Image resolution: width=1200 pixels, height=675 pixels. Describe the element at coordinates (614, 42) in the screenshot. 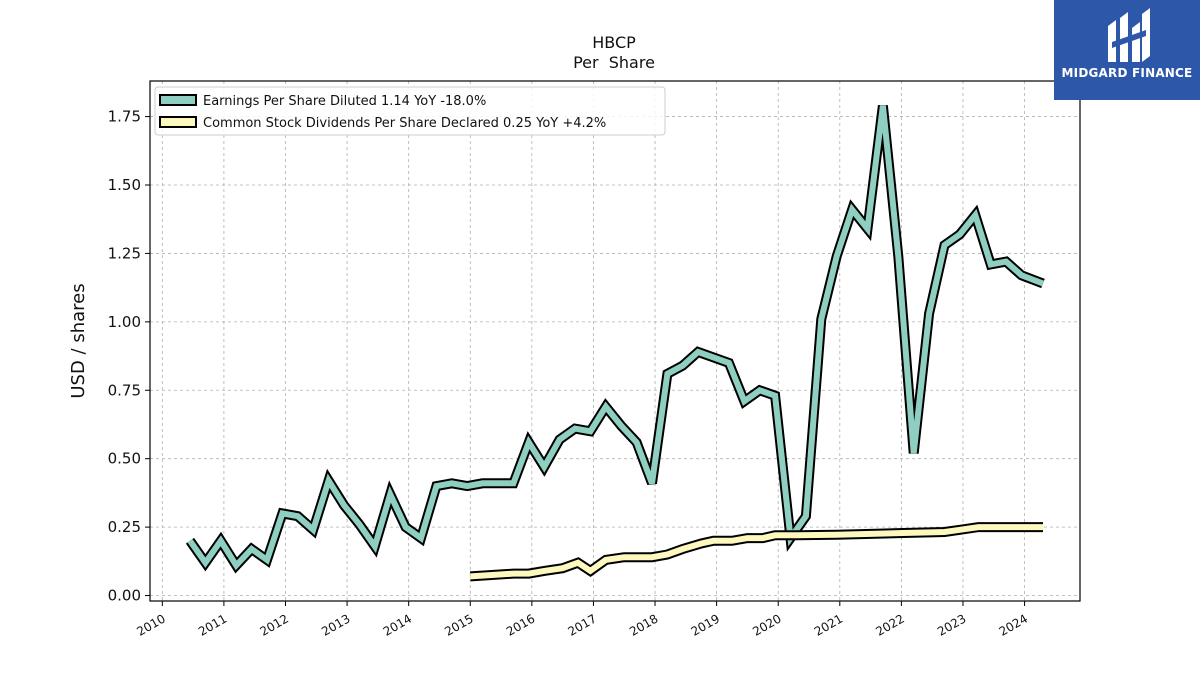

I see `chart-title: HBCP` at that location.